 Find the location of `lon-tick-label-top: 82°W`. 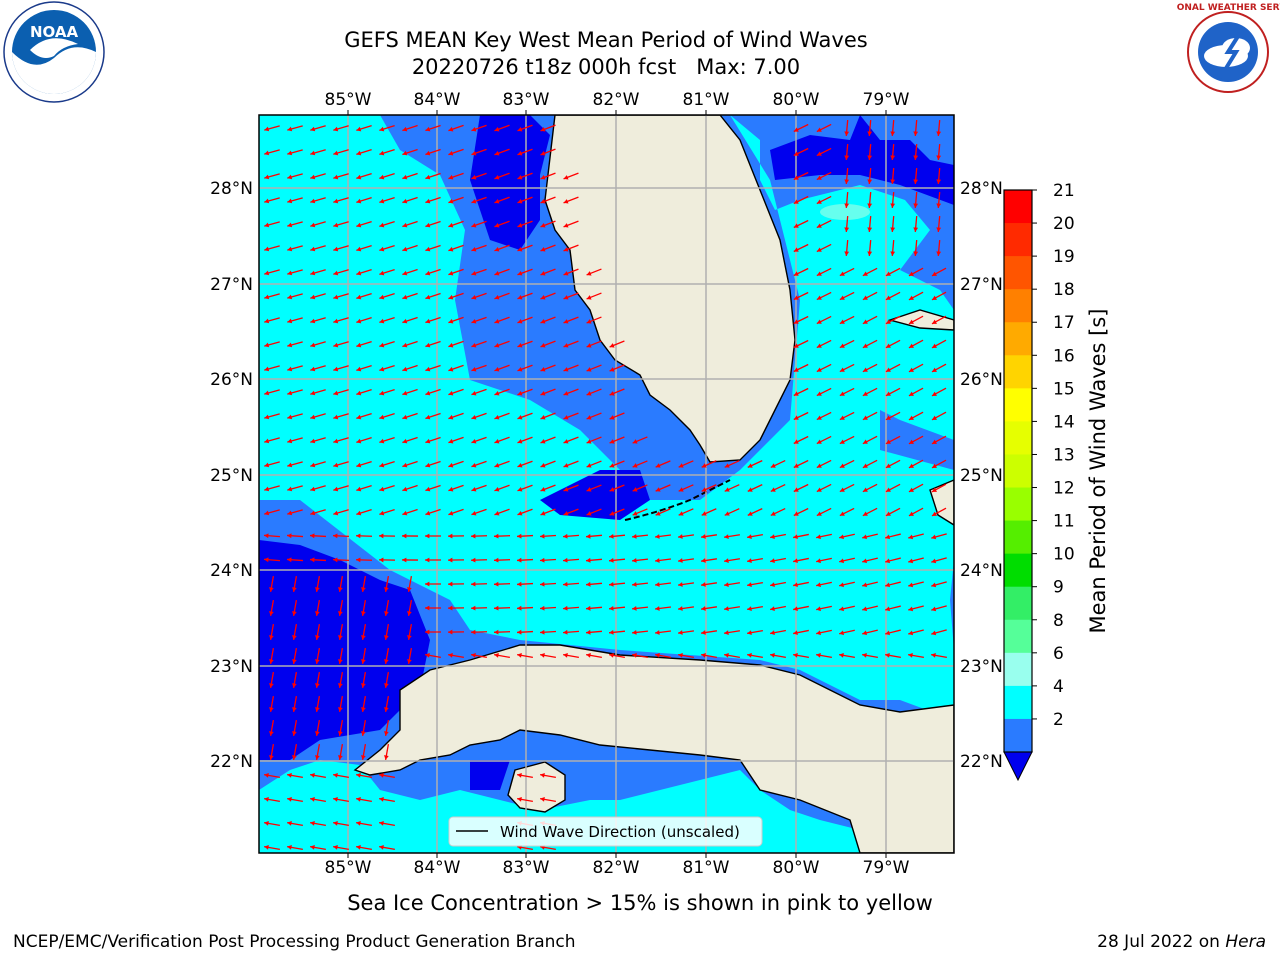

lon-tick-label-top: 82°W is located at coordinates (616, 100).